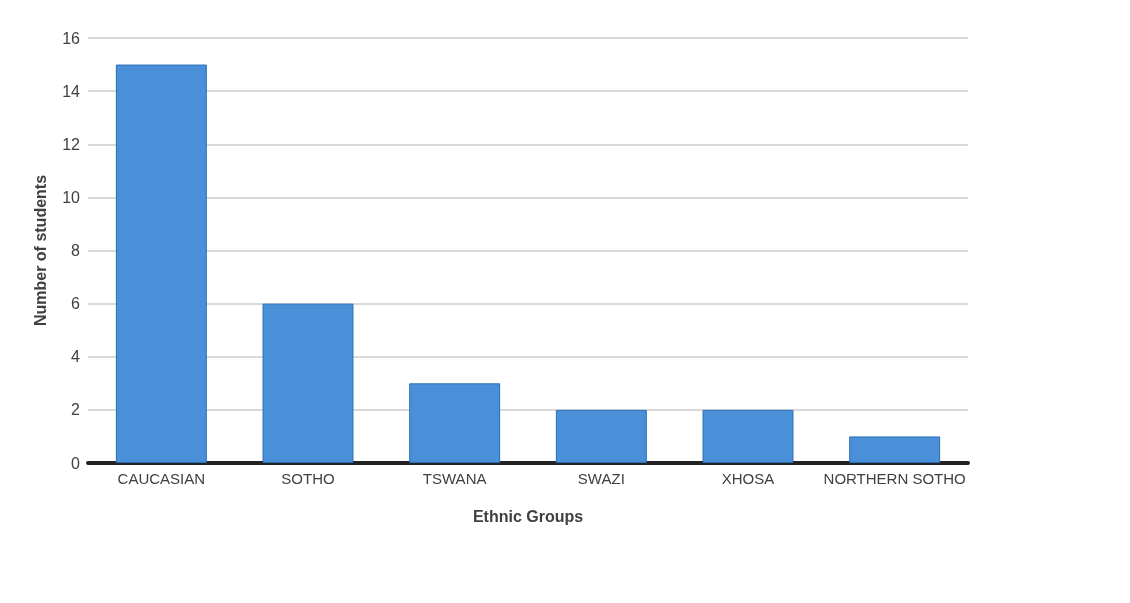 The height and width of the screenshot is (603, 1130). What do you see at coordinates (76, 410) in the screenshot?
I see `y-tick-label: 2` at bounding box center [76, 410].